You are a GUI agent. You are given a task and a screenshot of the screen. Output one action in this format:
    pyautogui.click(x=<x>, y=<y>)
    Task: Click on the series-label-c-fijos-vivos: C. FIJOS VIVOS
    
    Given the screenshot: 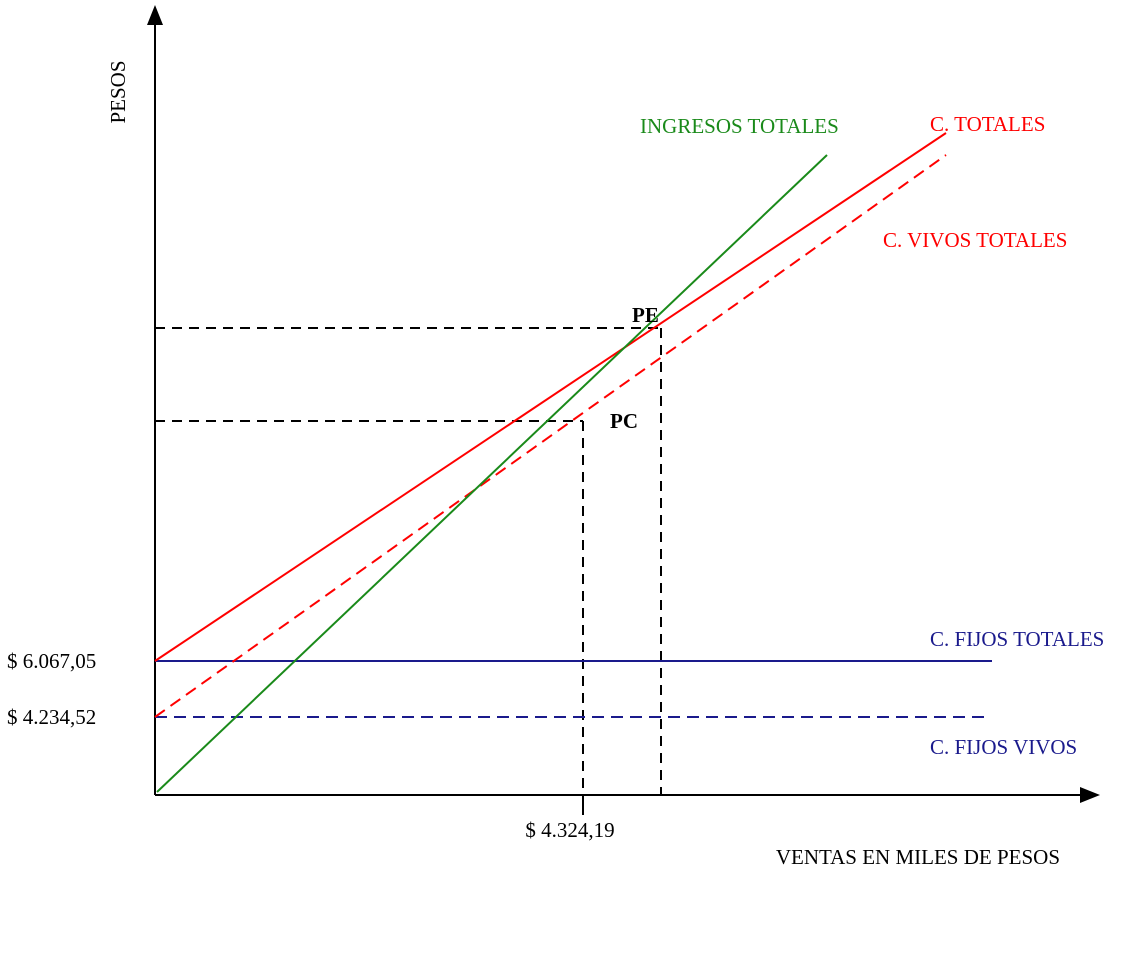 What is the action you would take?
    pyautogui.click(x=1003, y=747)
    